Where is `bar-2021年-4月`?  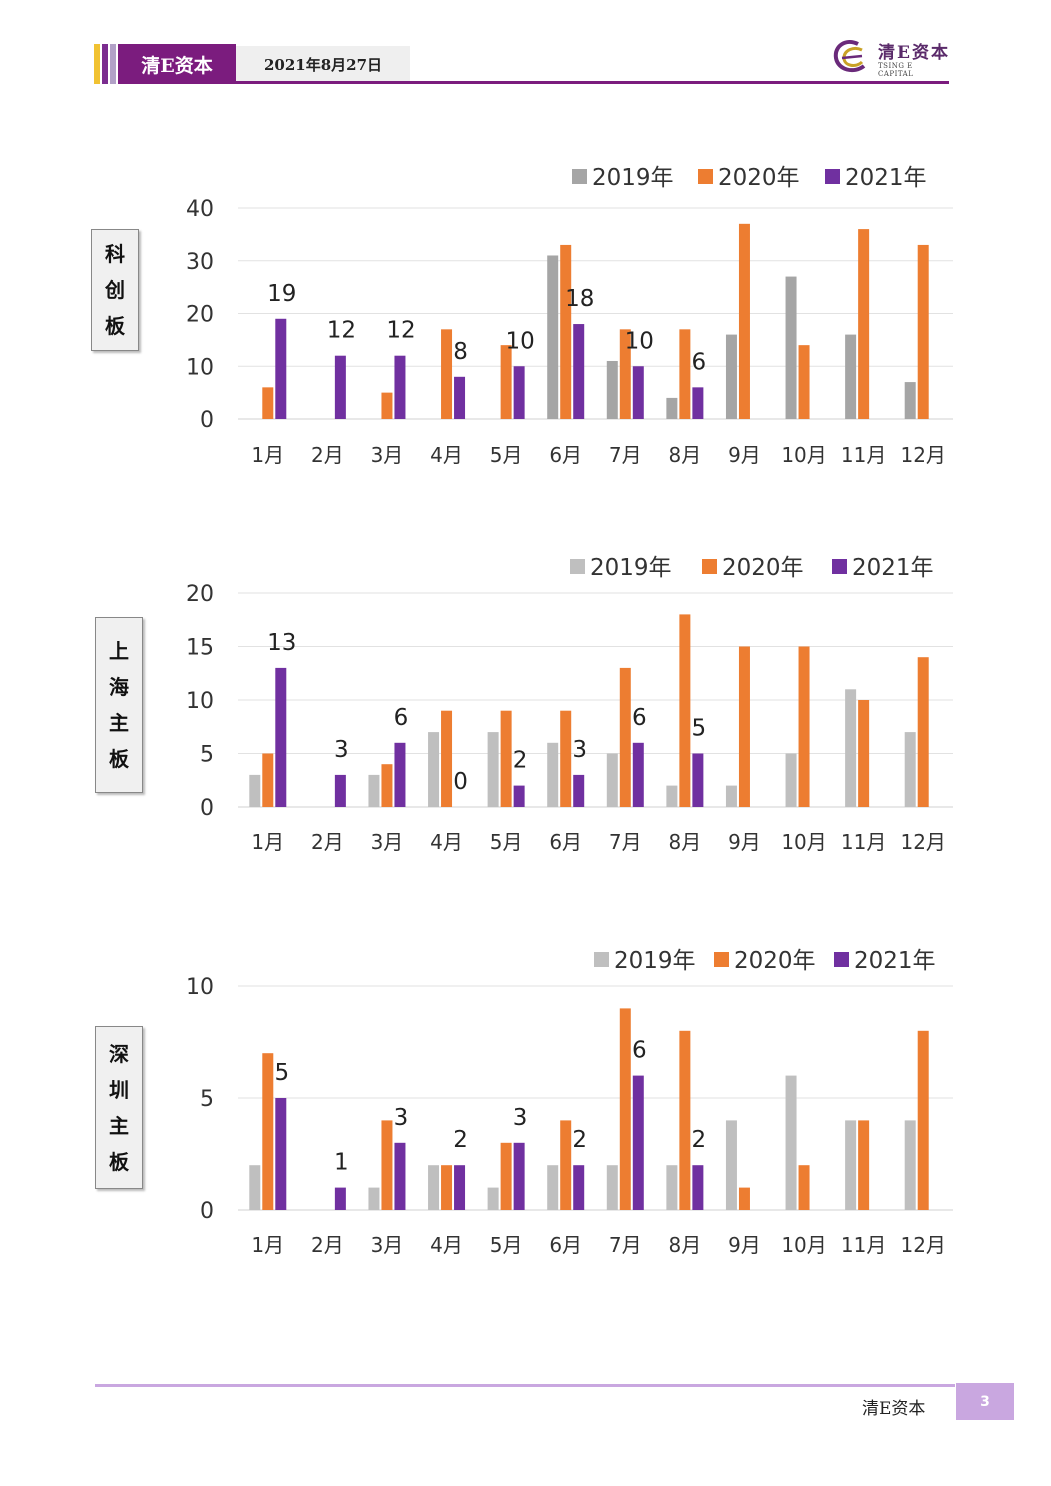
bar-2021年-4月 is located at coordinates (460, 1187).